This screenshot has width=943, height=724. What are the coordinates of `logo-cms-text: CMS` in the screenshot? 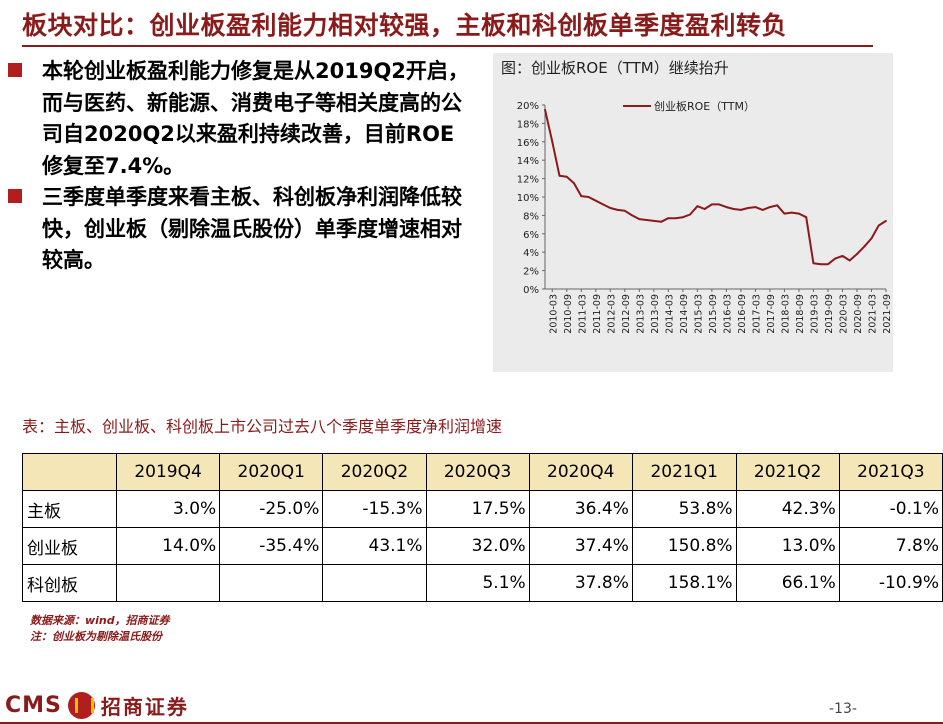 It's located at (33, 705).